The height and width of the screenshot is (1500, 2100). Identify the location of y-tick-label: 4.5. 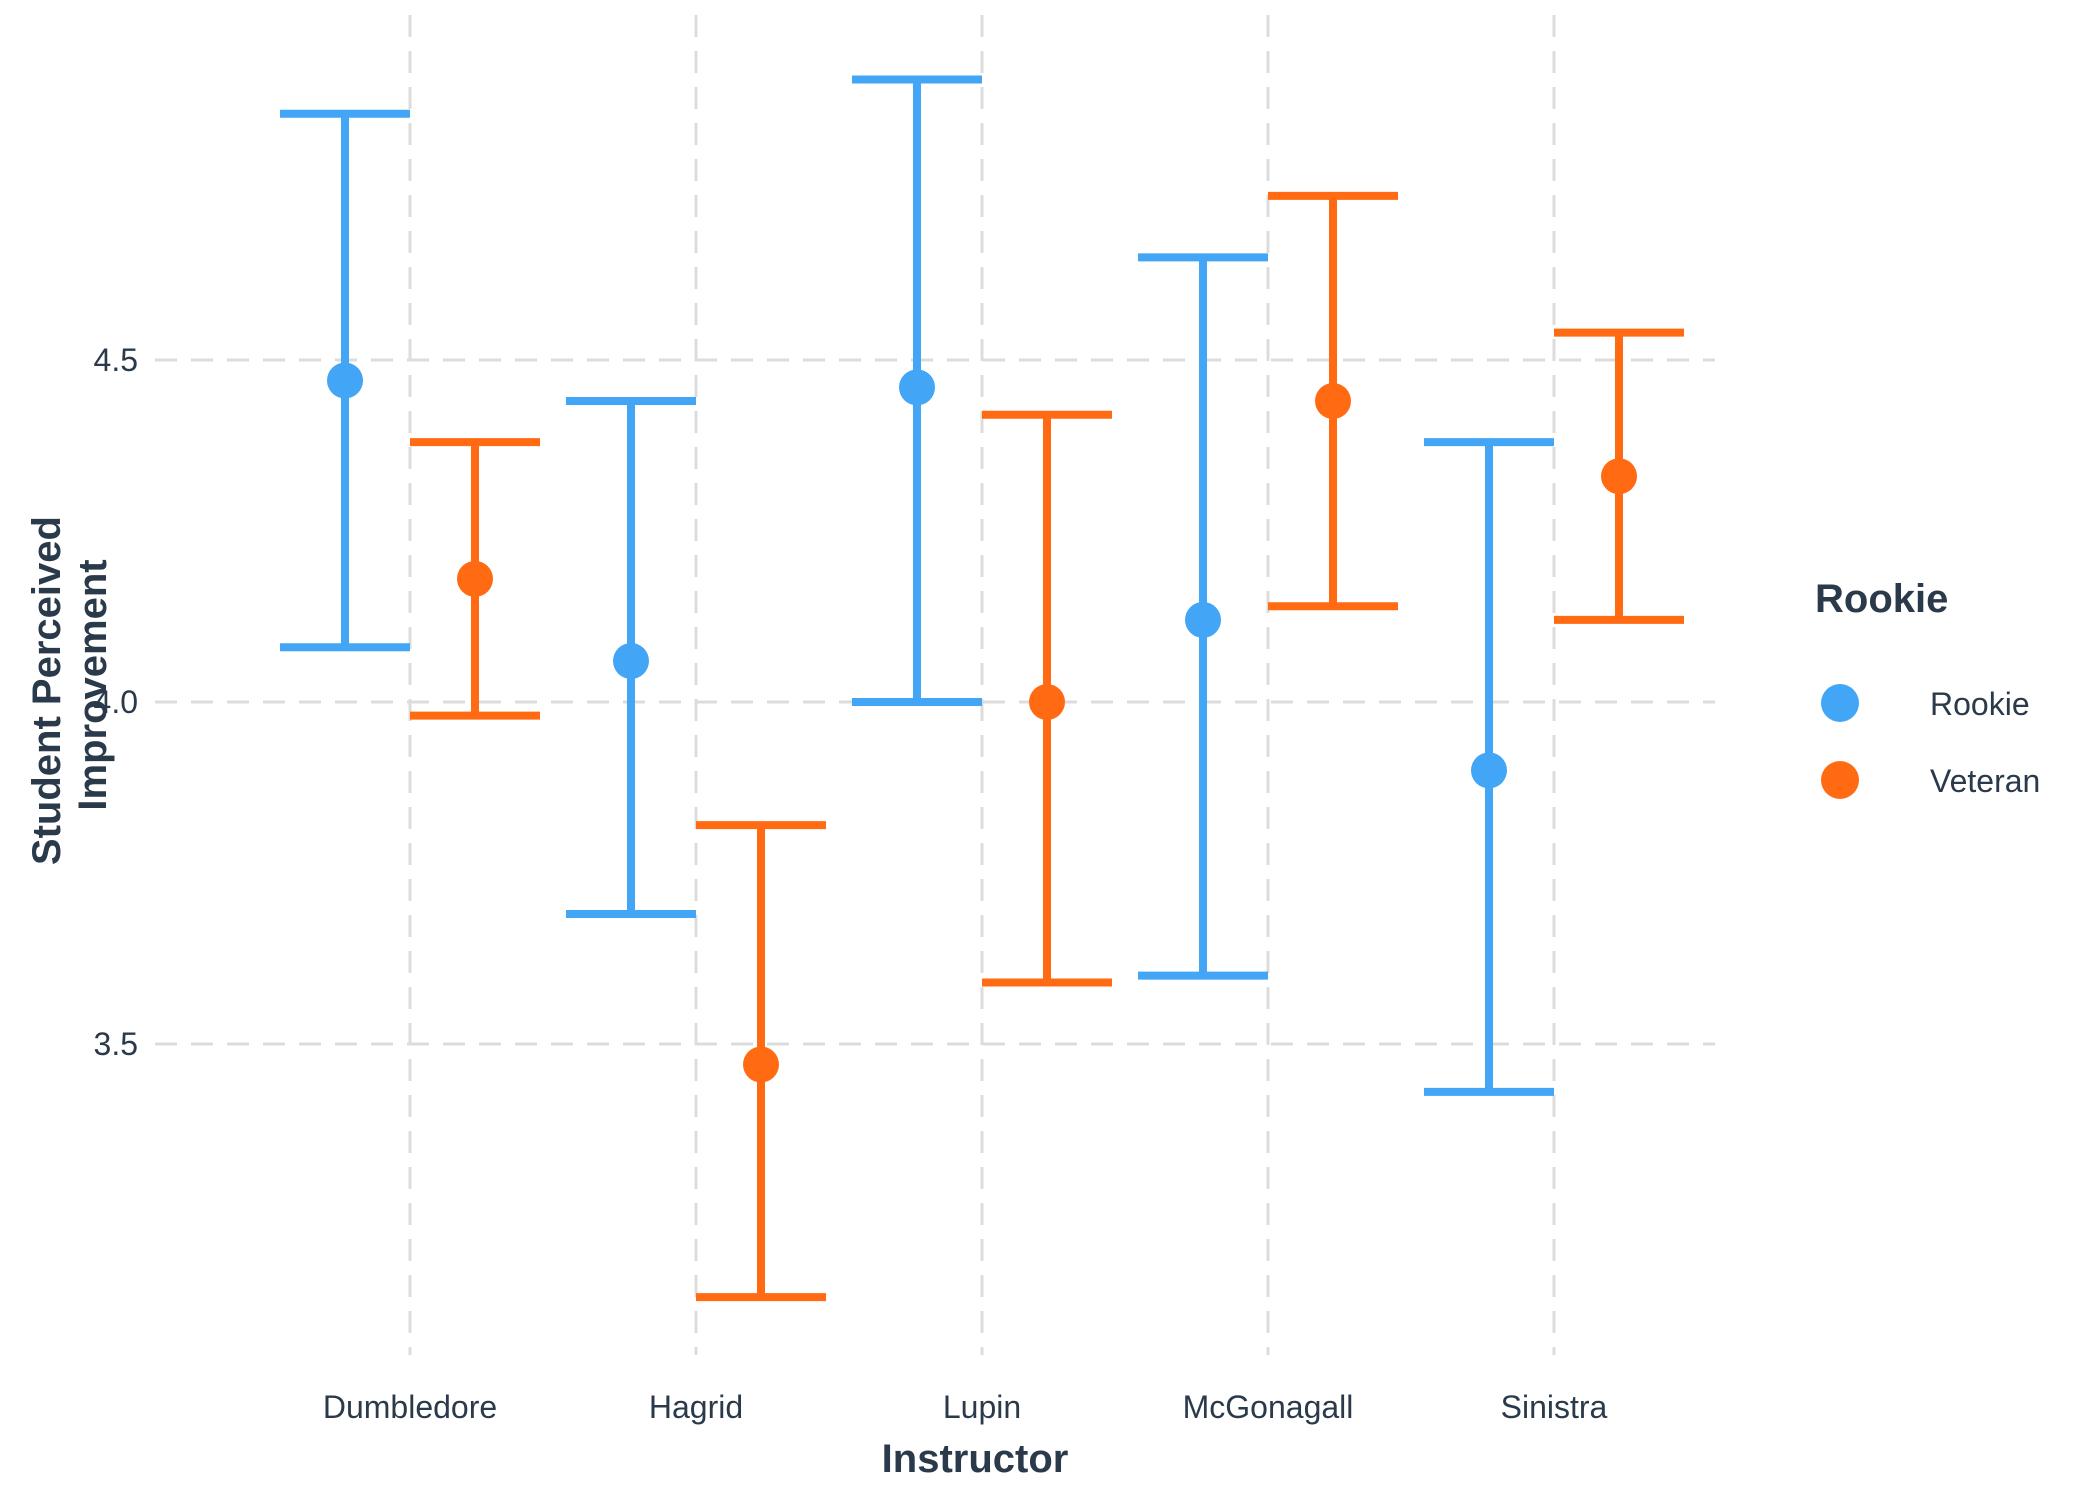
(116, 360).